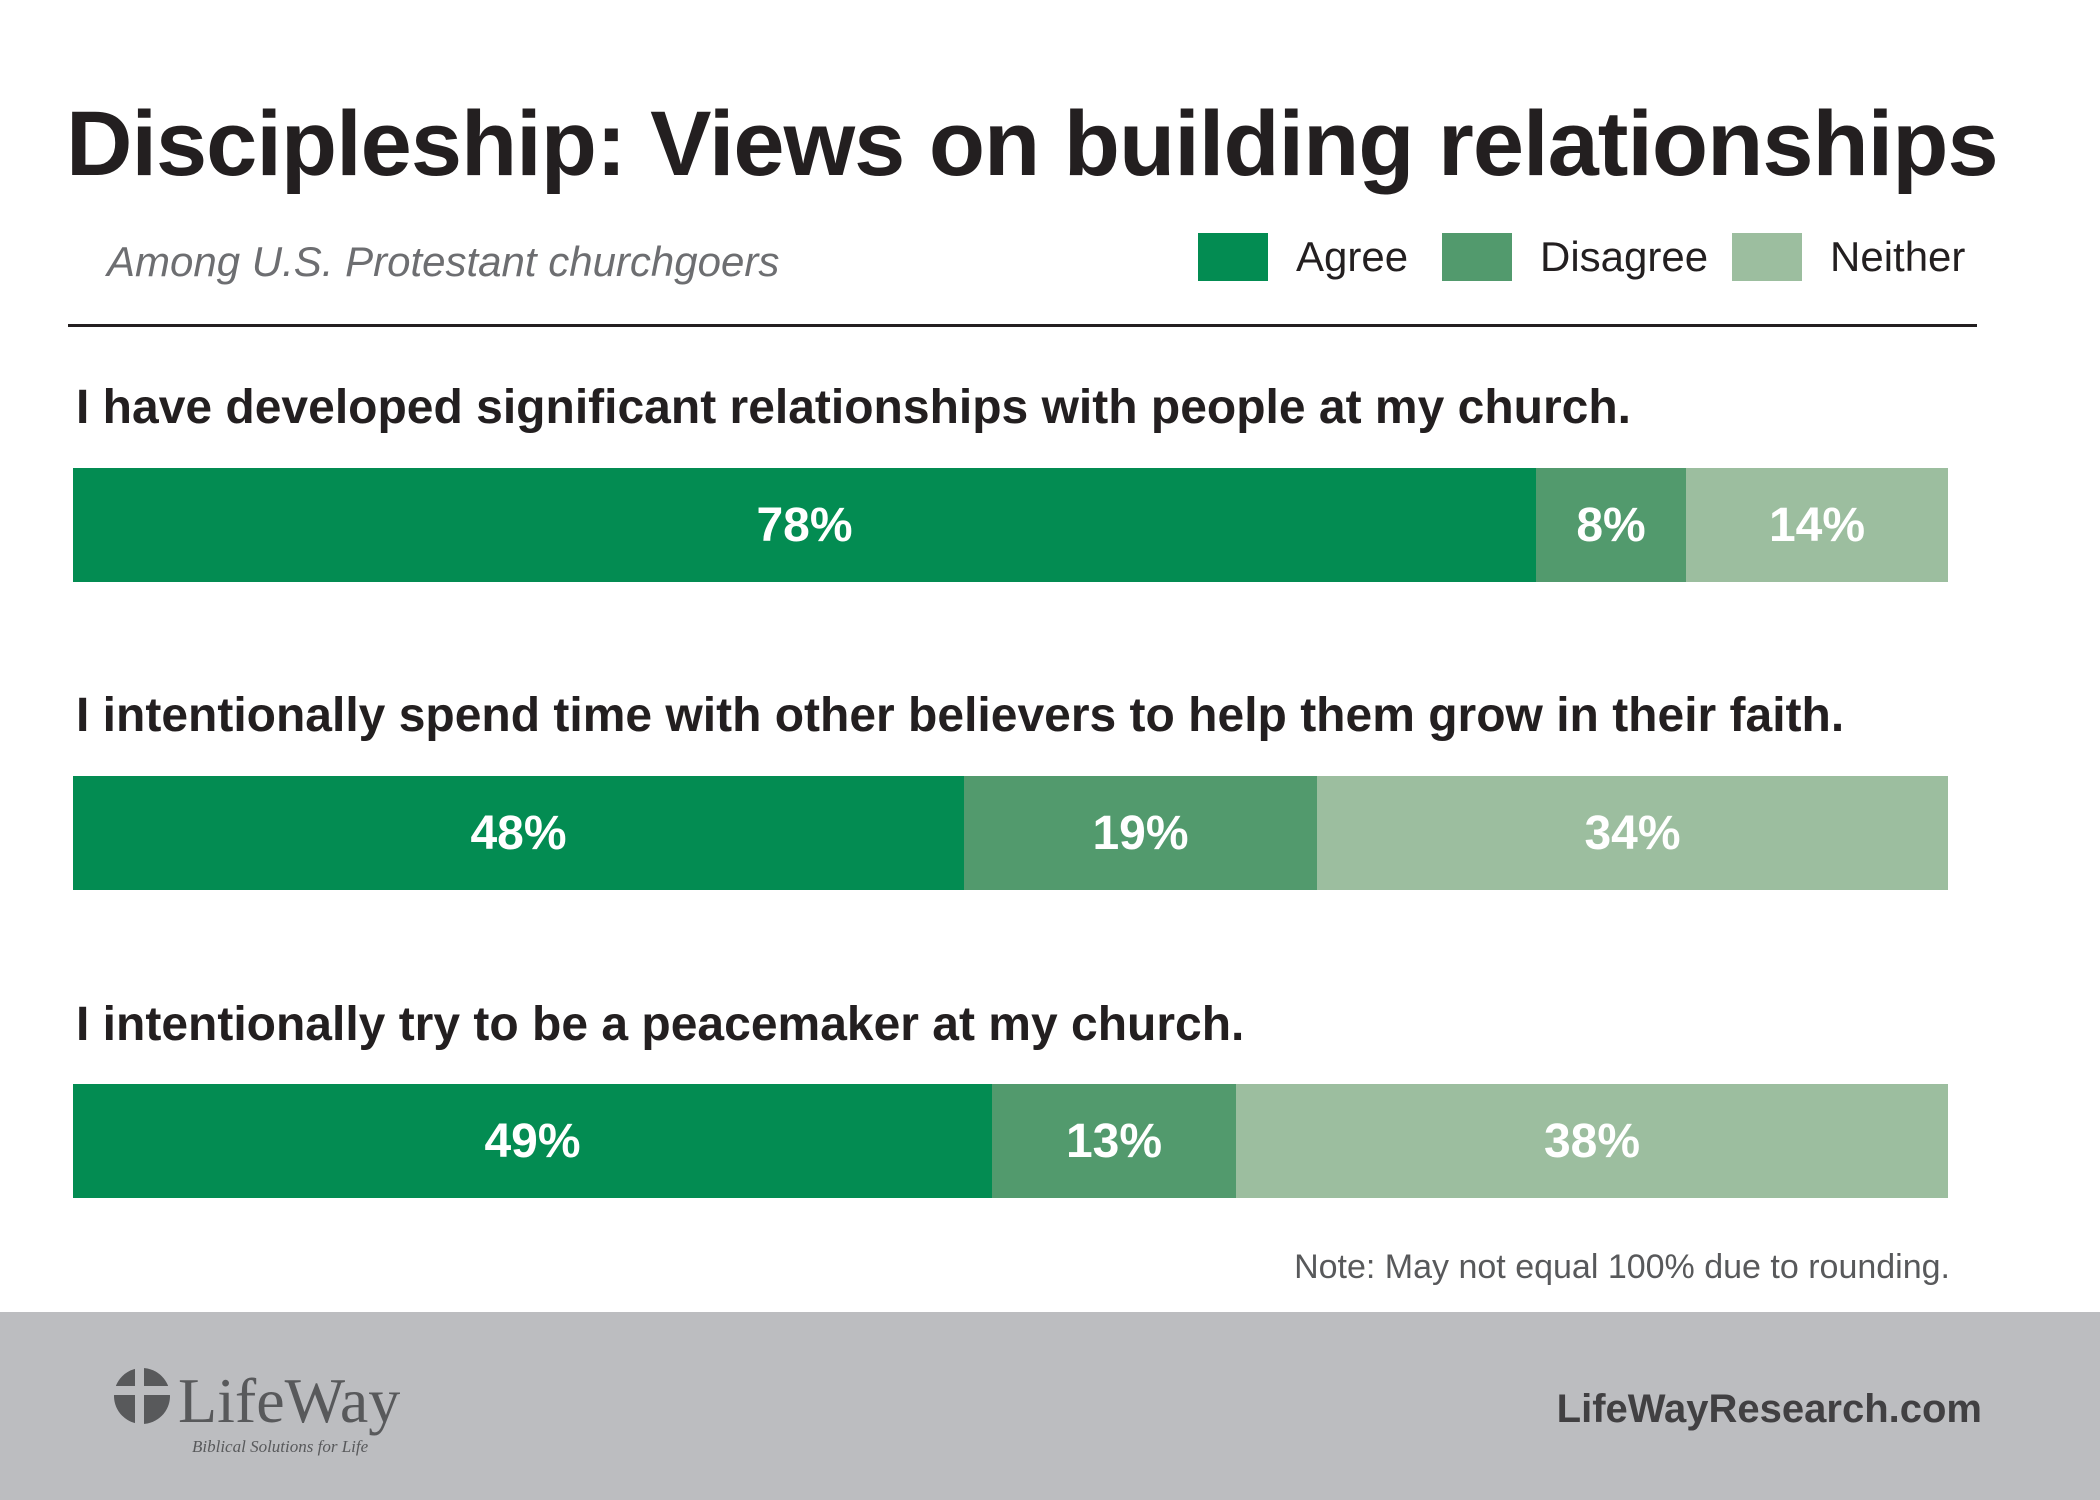 Image resolution: width=2100 pixels, height=1500 pixels. I want to click on logo-wordmark: LifeWay, so click(289, 1400).